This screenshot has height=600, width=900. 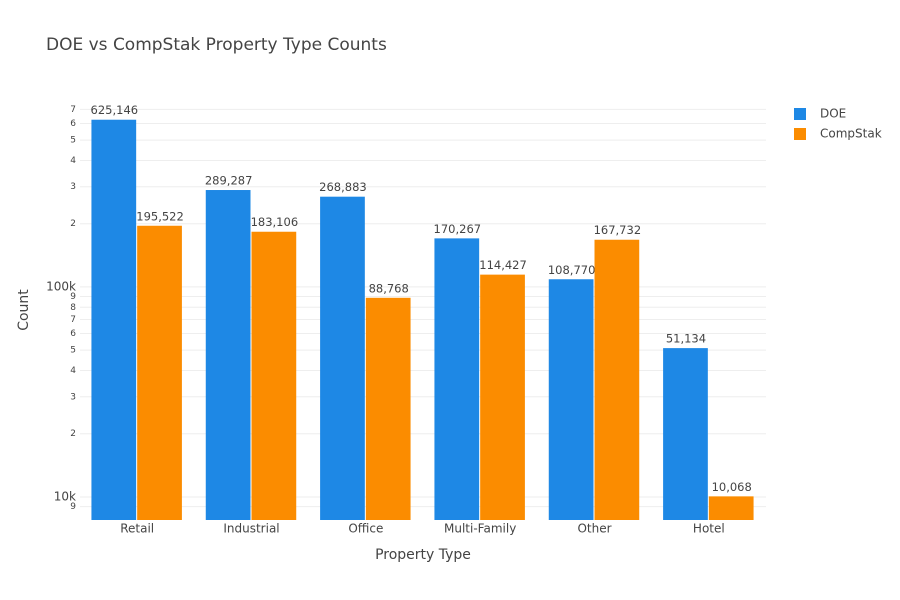 I want to click on y-tick-label: 100k, so click(x=61, y=286).